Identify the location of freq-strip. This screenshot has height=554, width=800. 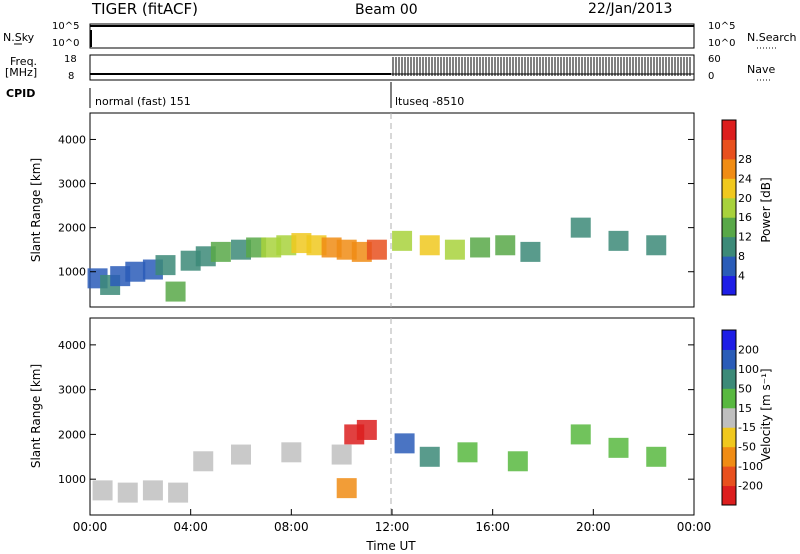
(429, 67).